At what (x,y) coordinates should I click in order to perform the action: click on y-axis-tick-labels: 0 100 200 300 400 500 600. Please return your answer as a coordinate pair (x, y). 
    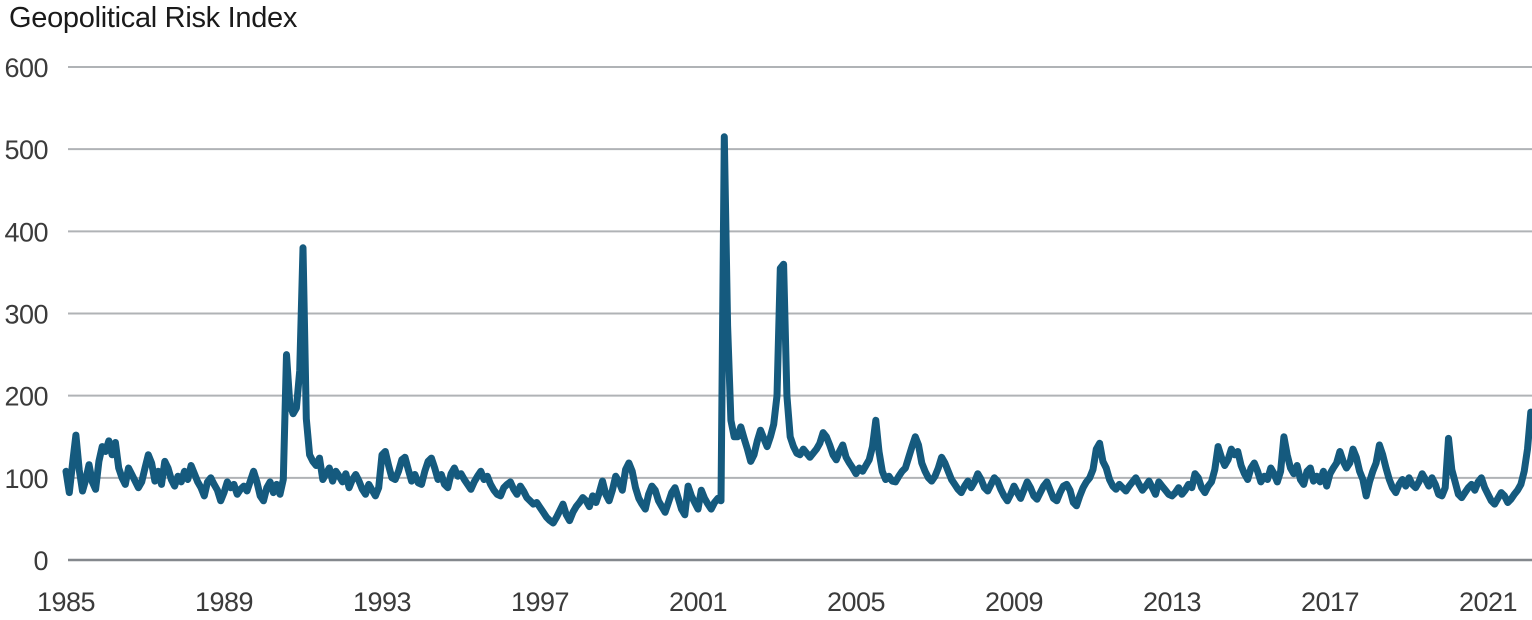
    Looking at the image, I should click on (26, 314).